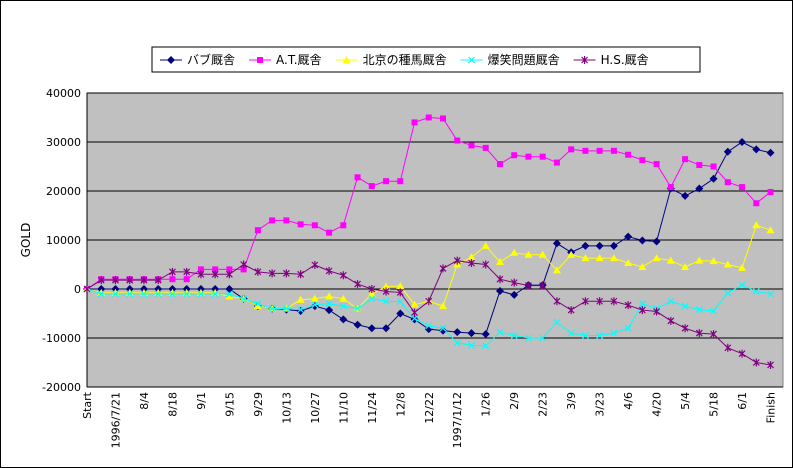 This screenshot has width=793, height=468. I want to click on y-tick-label: 10000, so click(63, 240).